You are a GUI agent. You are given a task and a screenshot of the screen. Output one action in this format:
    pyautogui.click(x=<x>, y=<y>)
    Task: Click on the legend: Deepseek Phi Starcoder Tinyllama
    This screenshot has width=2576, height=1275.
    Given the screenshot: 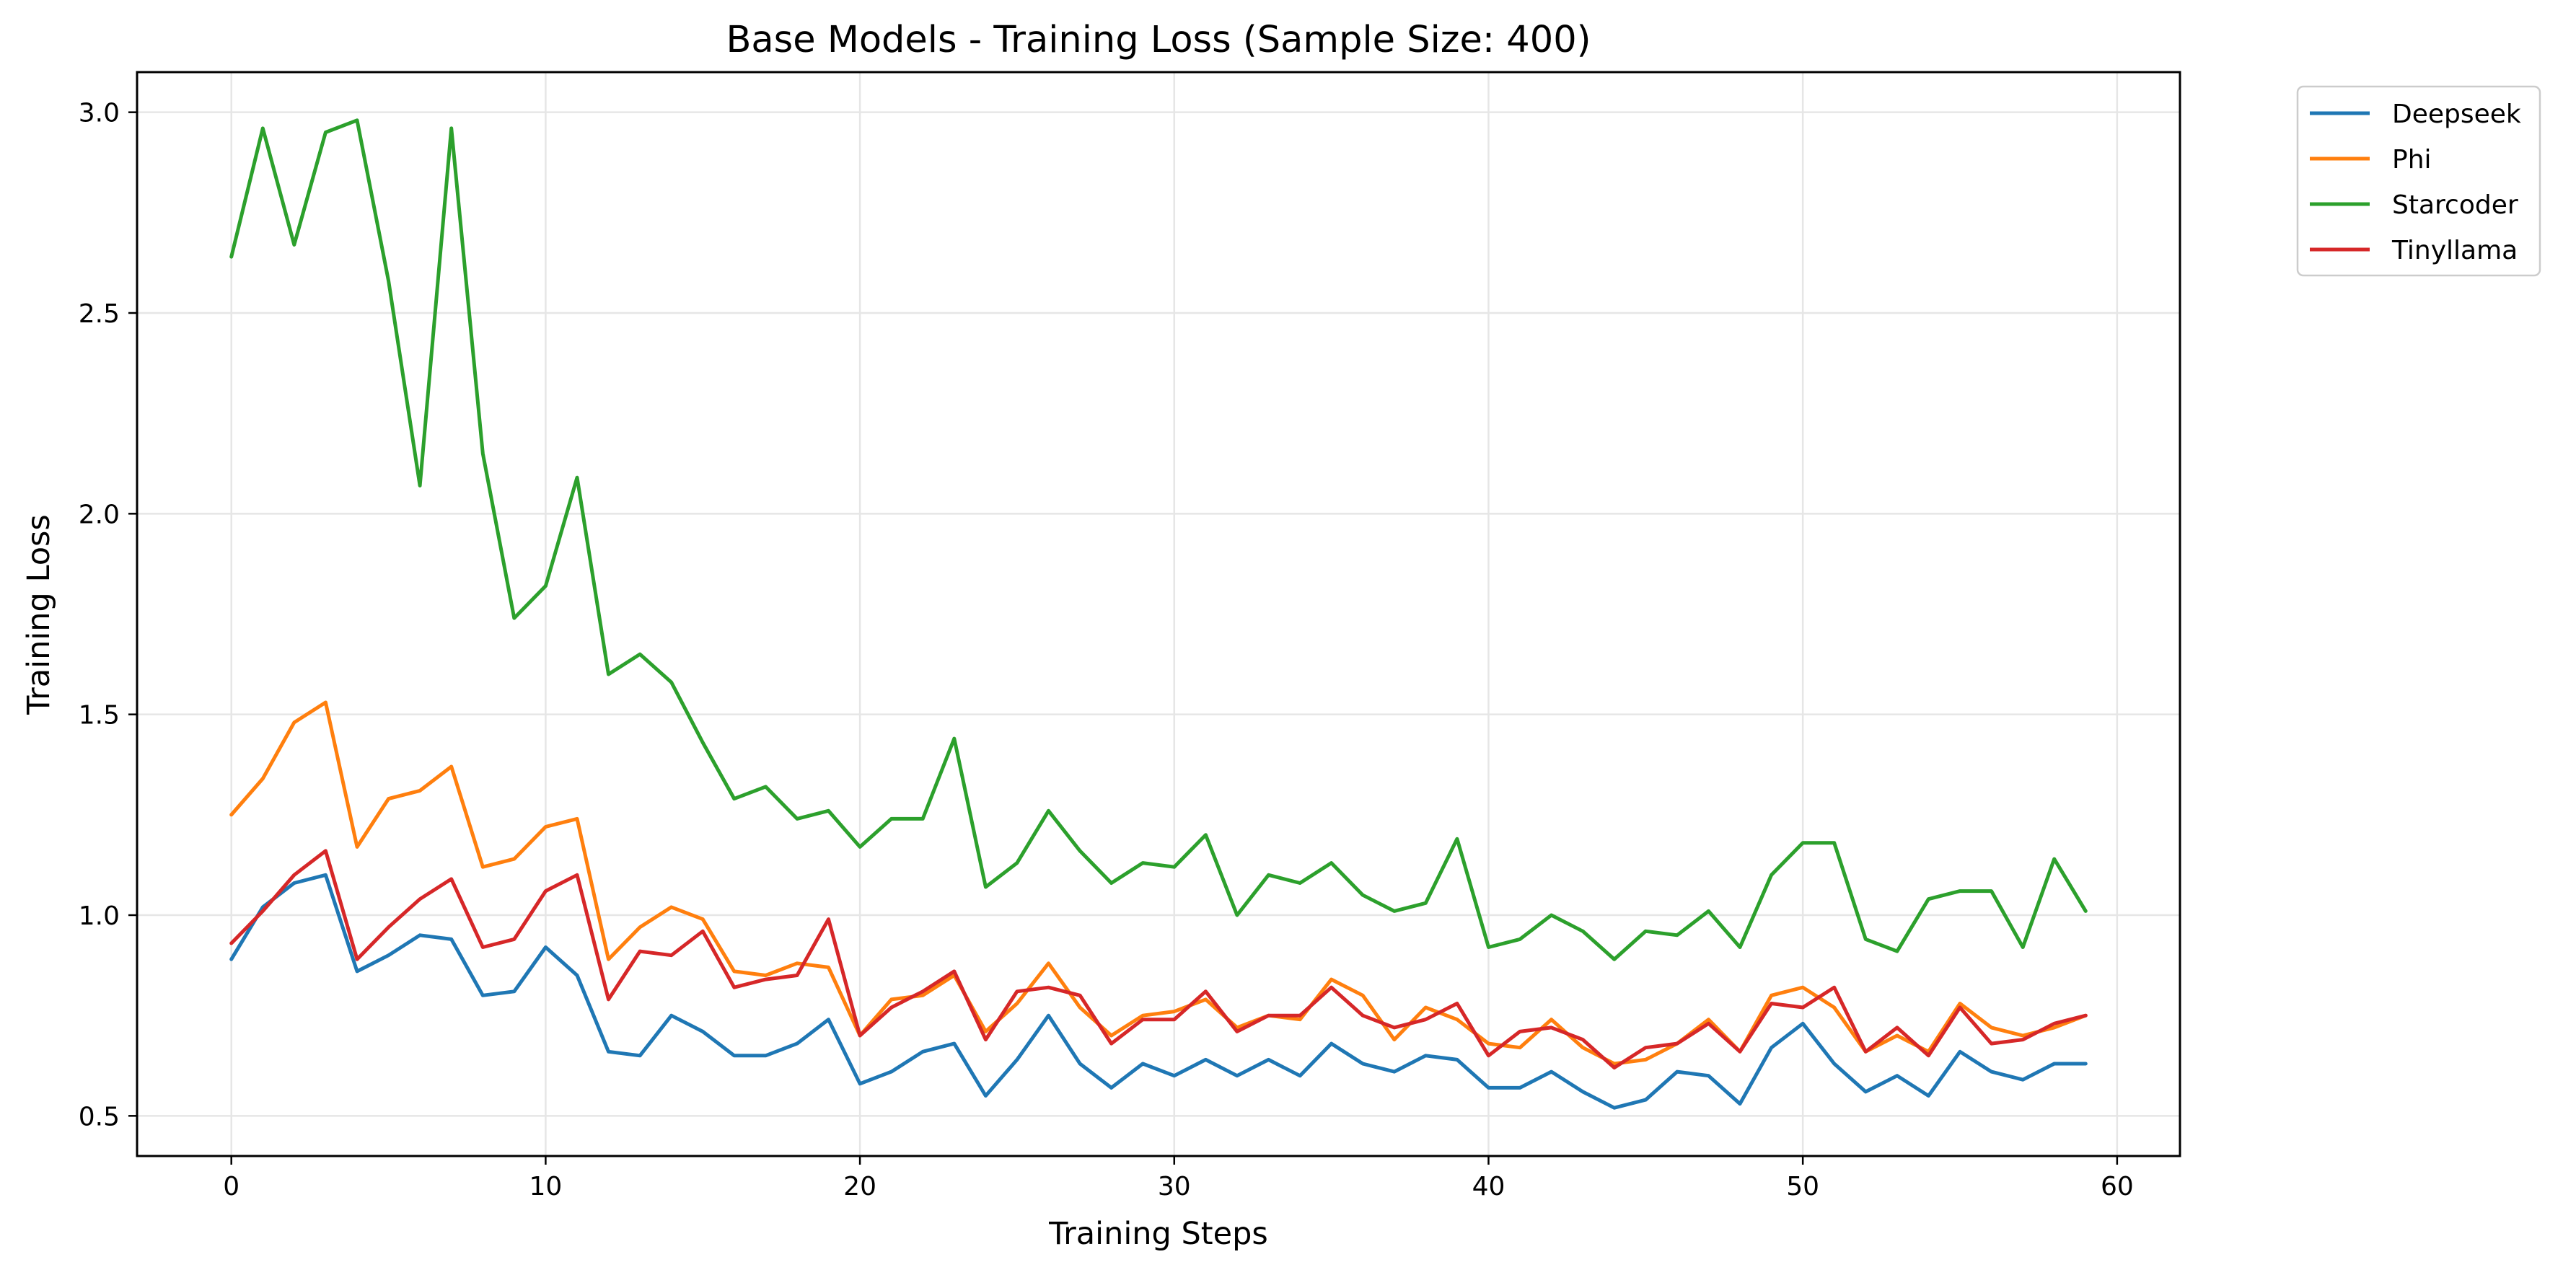 What is the action you would take?
    pyautogui.click(x=2418, y=181)
    